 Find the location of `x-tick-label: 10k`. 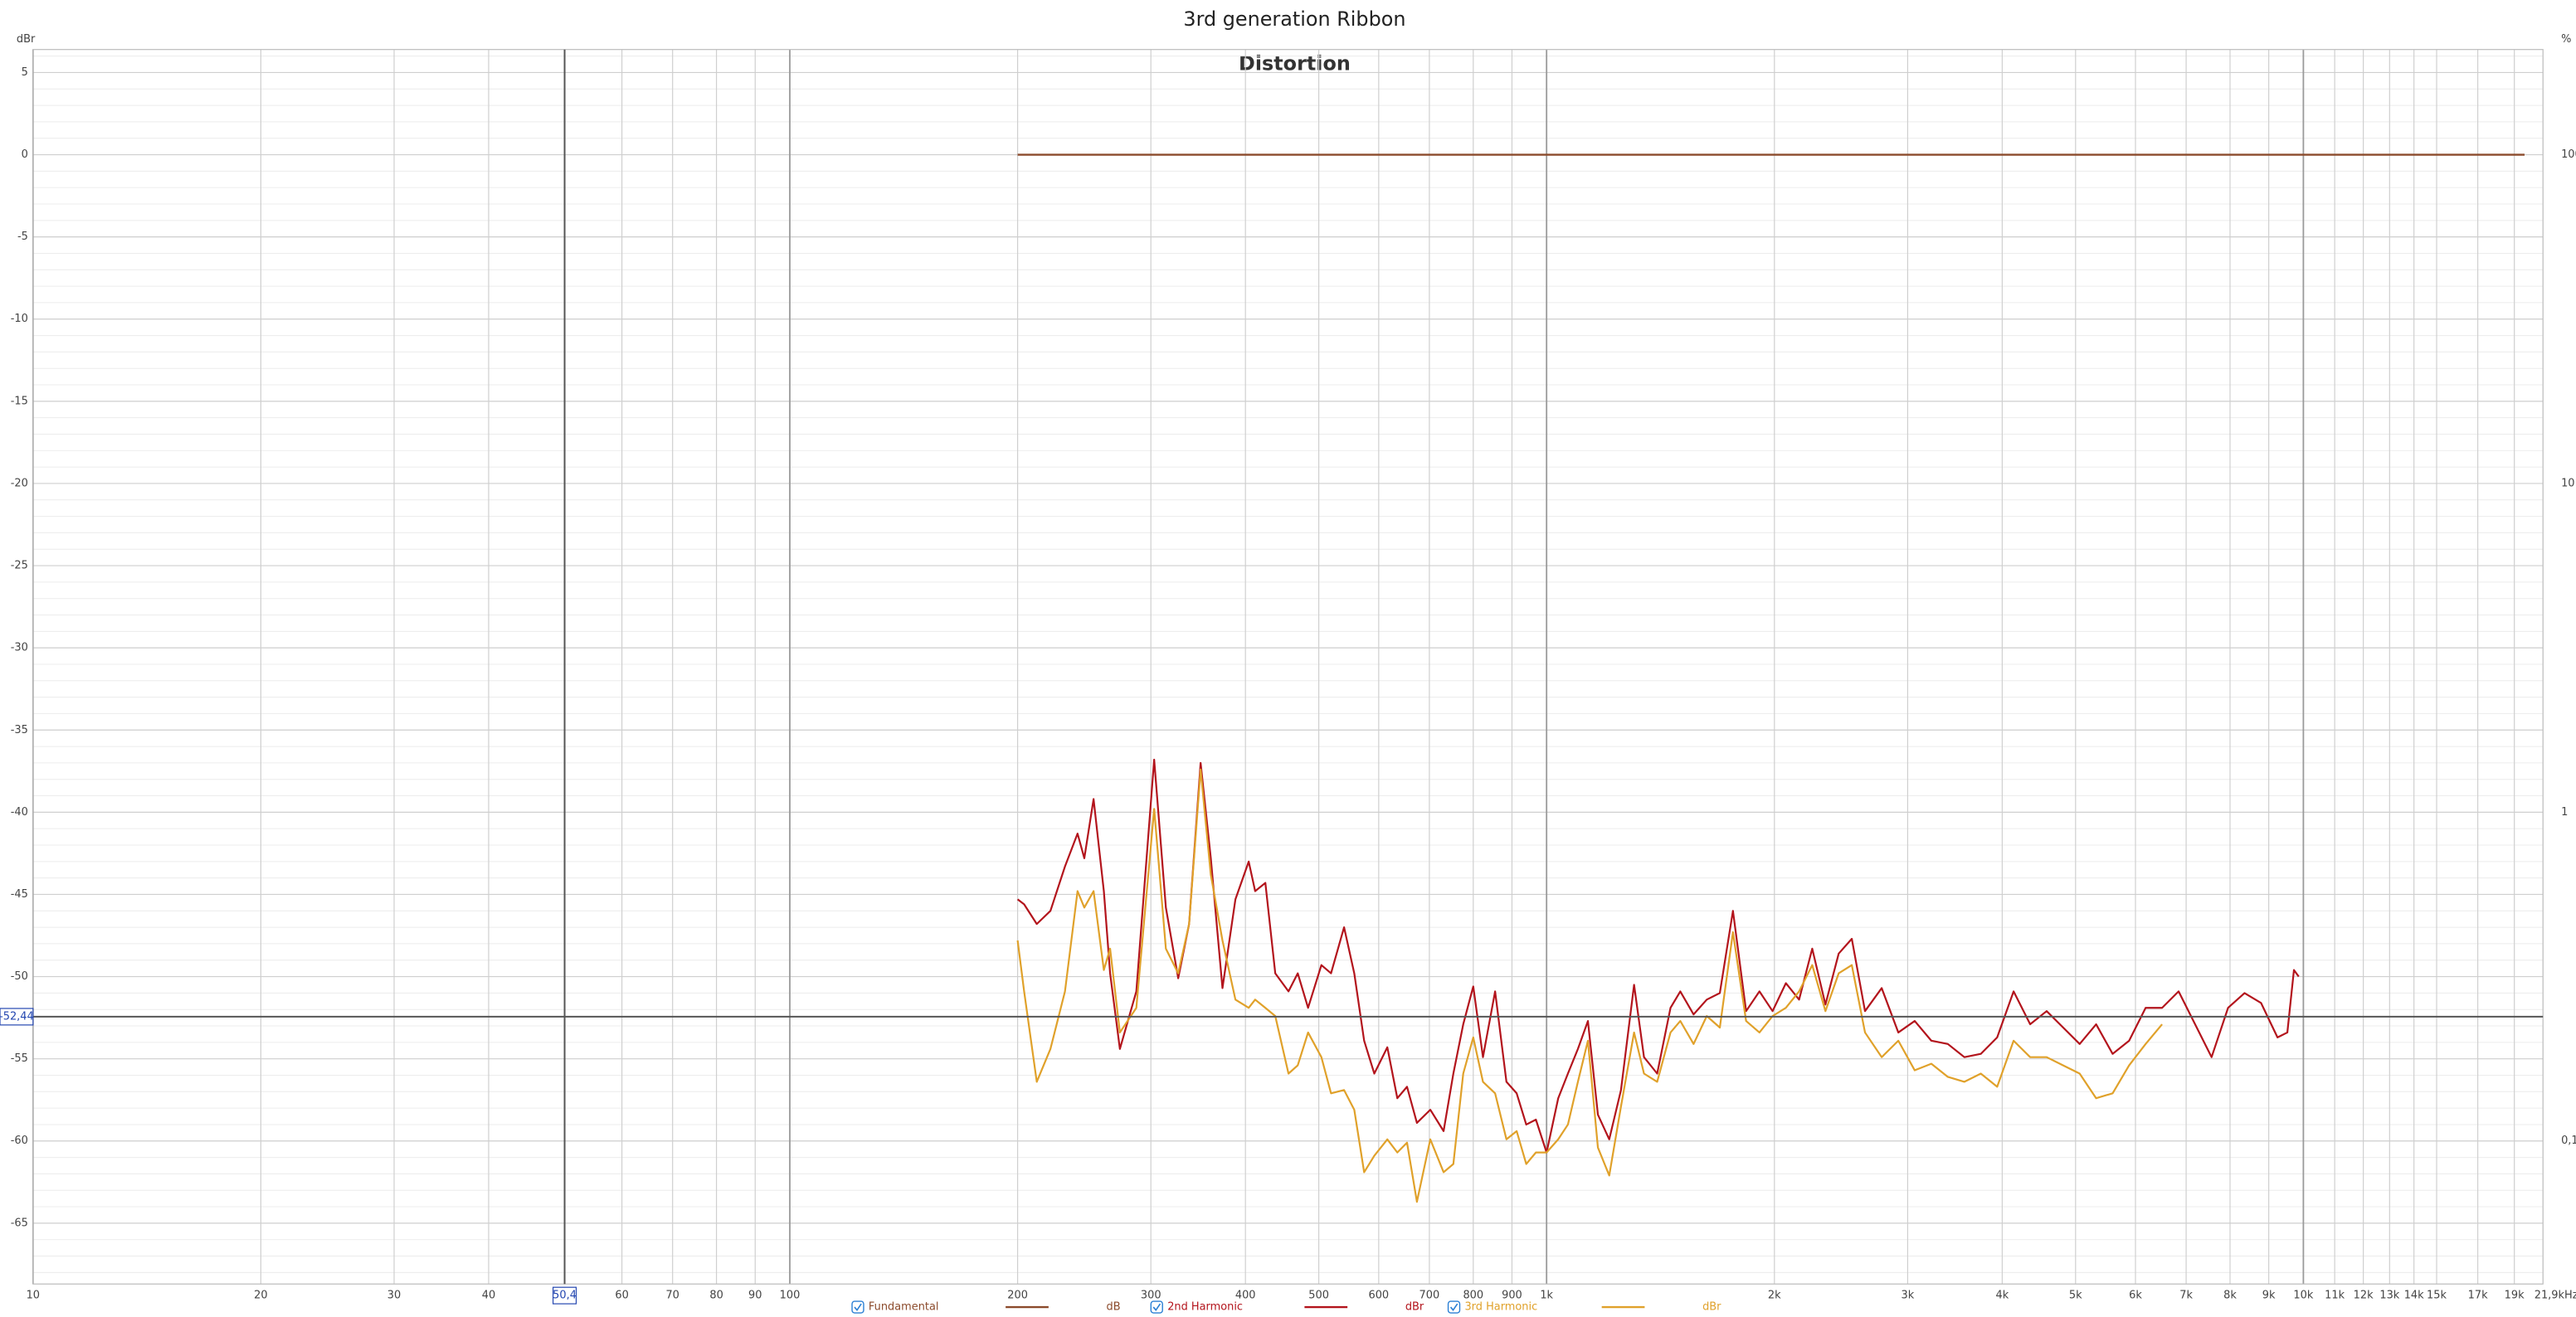

x-tick-label: 10k is located at coordinates (2303, 1296).